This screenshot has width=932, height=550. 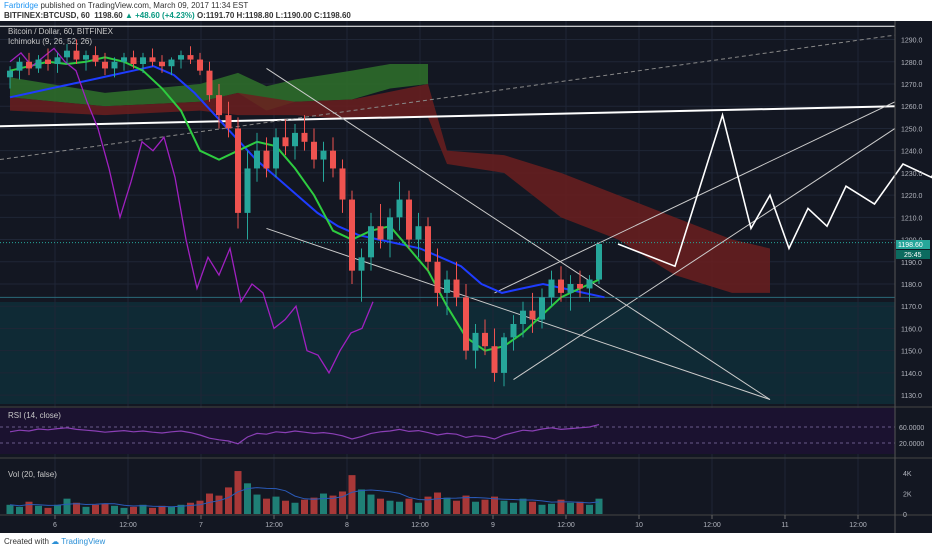 I want to click on price-tick-label: 1190.0, so click(x=911, y=263).